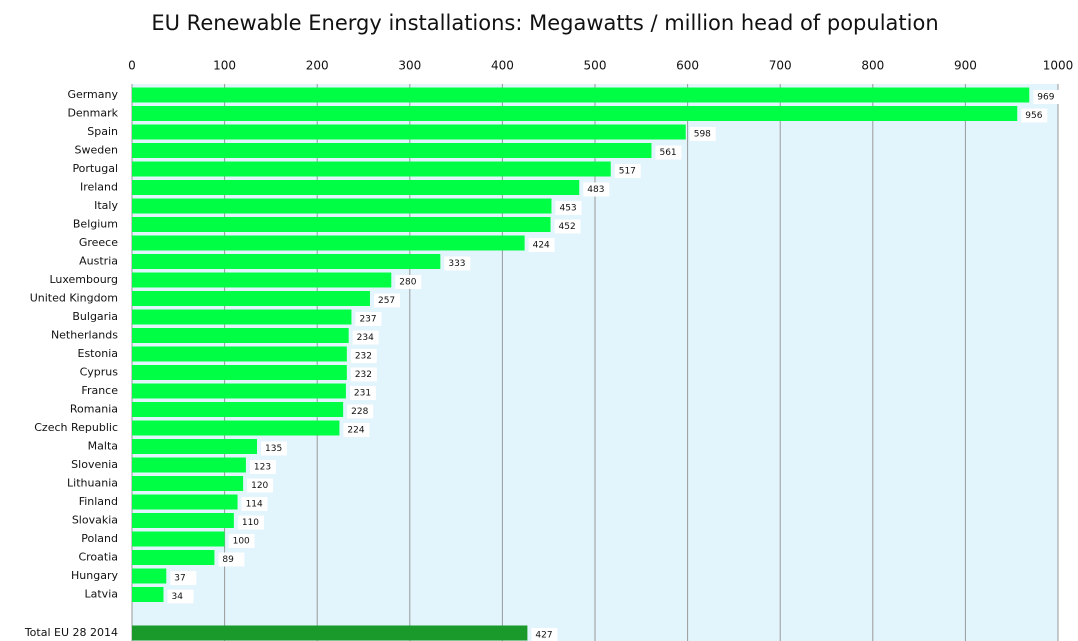  I want to click on value-label: 561, so click(667, 153).